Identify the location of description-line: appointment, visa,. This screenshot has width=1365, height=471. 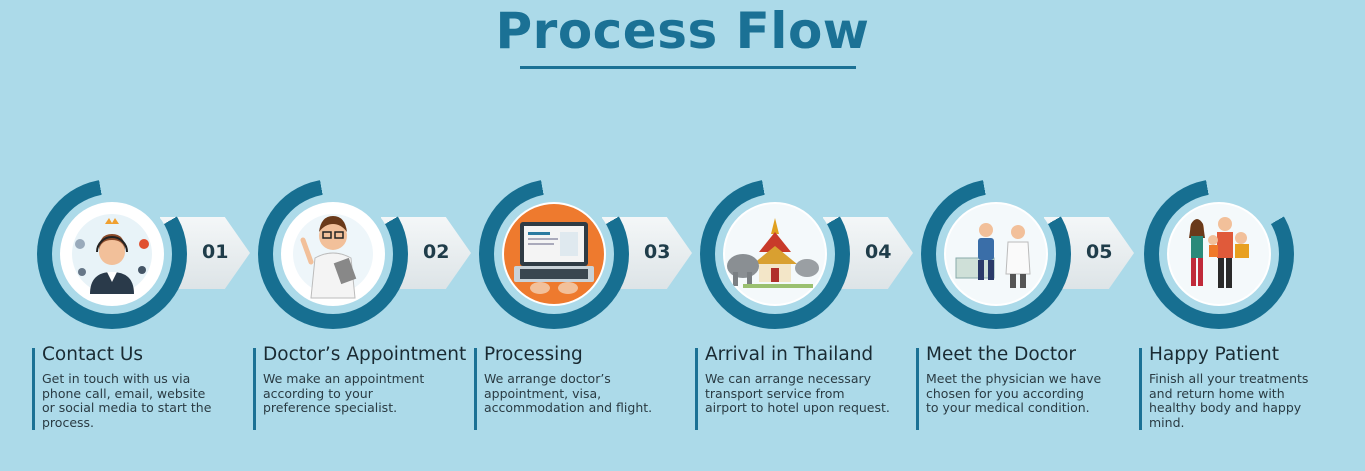
(543, 393).